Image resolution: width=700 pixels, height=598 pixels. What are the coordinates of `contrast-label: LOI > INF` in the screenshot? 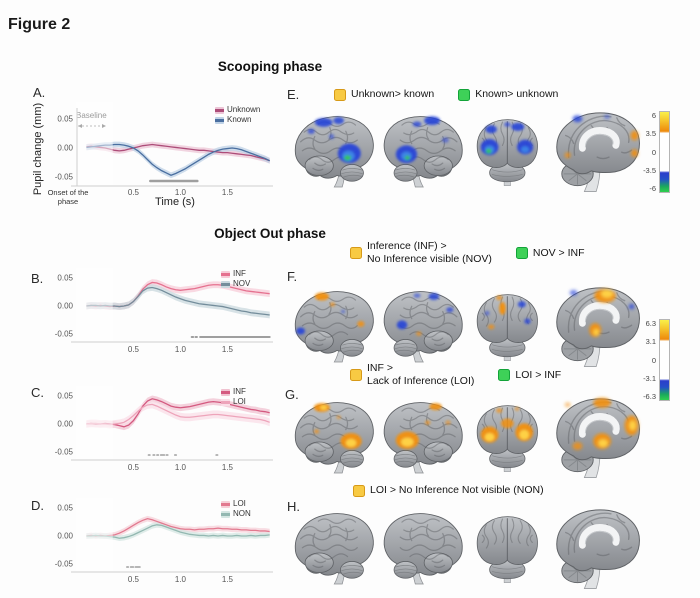 It's located at (538, 374).